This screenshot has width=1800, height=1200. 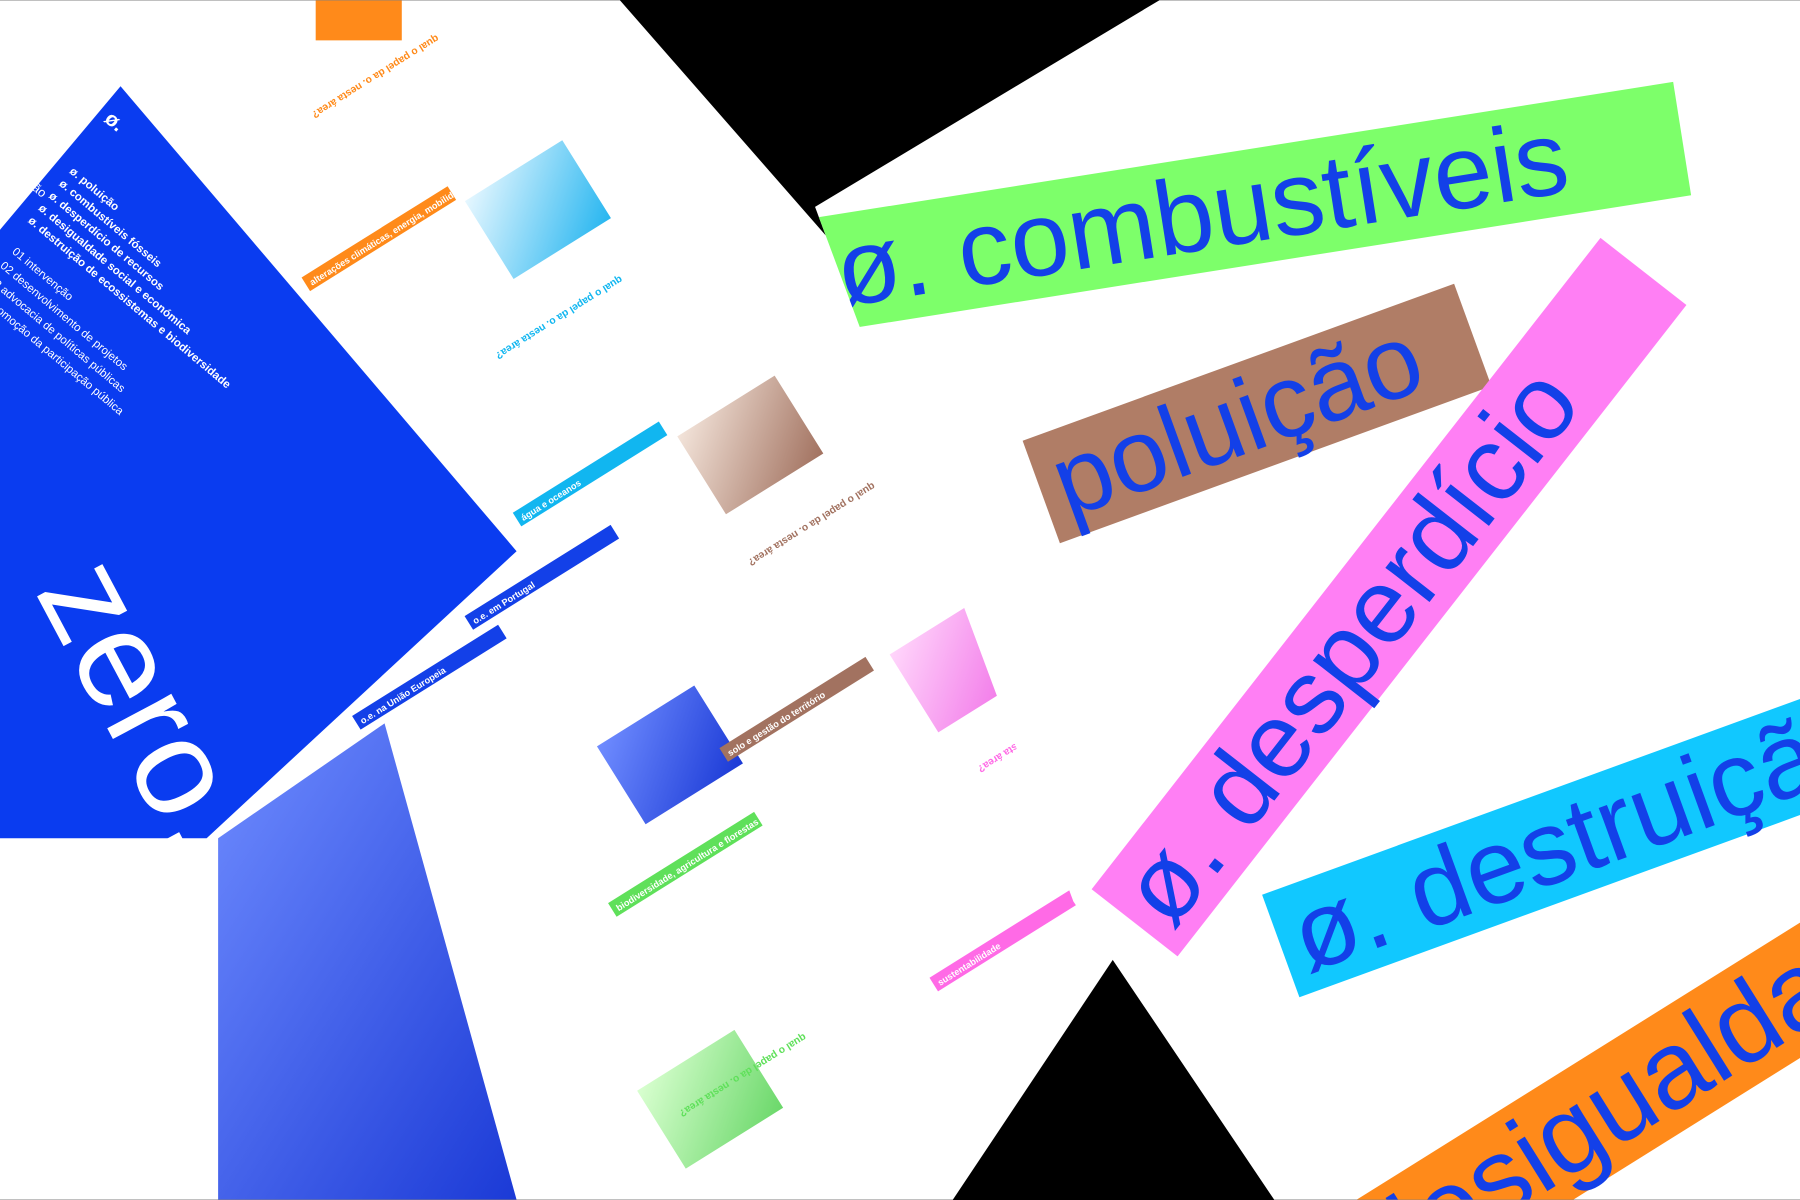 What do you see at coordinates (358, 20) in the screenshot?
I see `orange-image` at bounding box center [358, 20].